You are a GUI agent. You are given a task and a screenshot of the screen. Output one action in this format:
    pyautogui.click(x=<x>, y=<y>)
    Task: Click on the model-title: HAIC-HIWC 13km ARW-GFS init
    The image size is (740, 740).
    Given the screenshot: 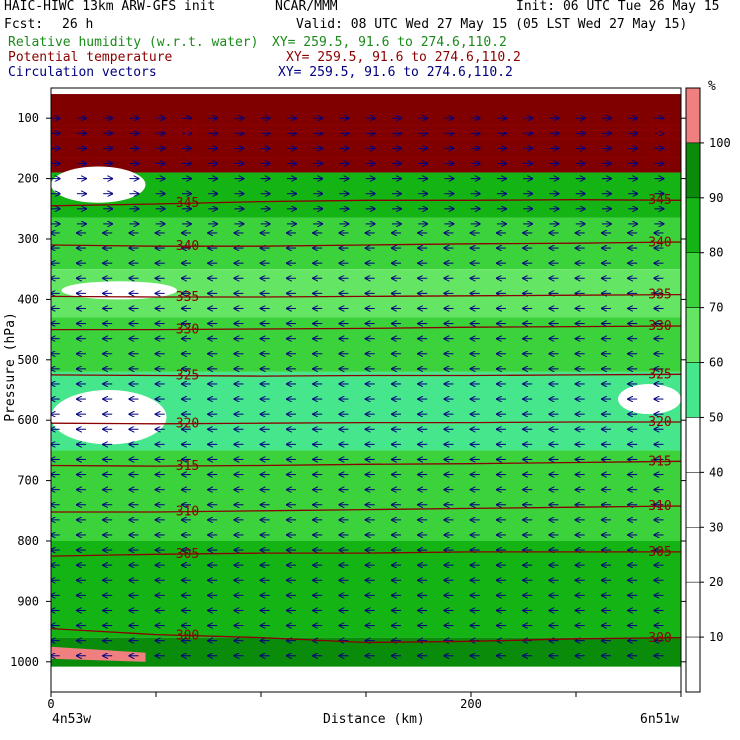 What is the action you would take?
    pyautogui.click(x=110, y=7)
    